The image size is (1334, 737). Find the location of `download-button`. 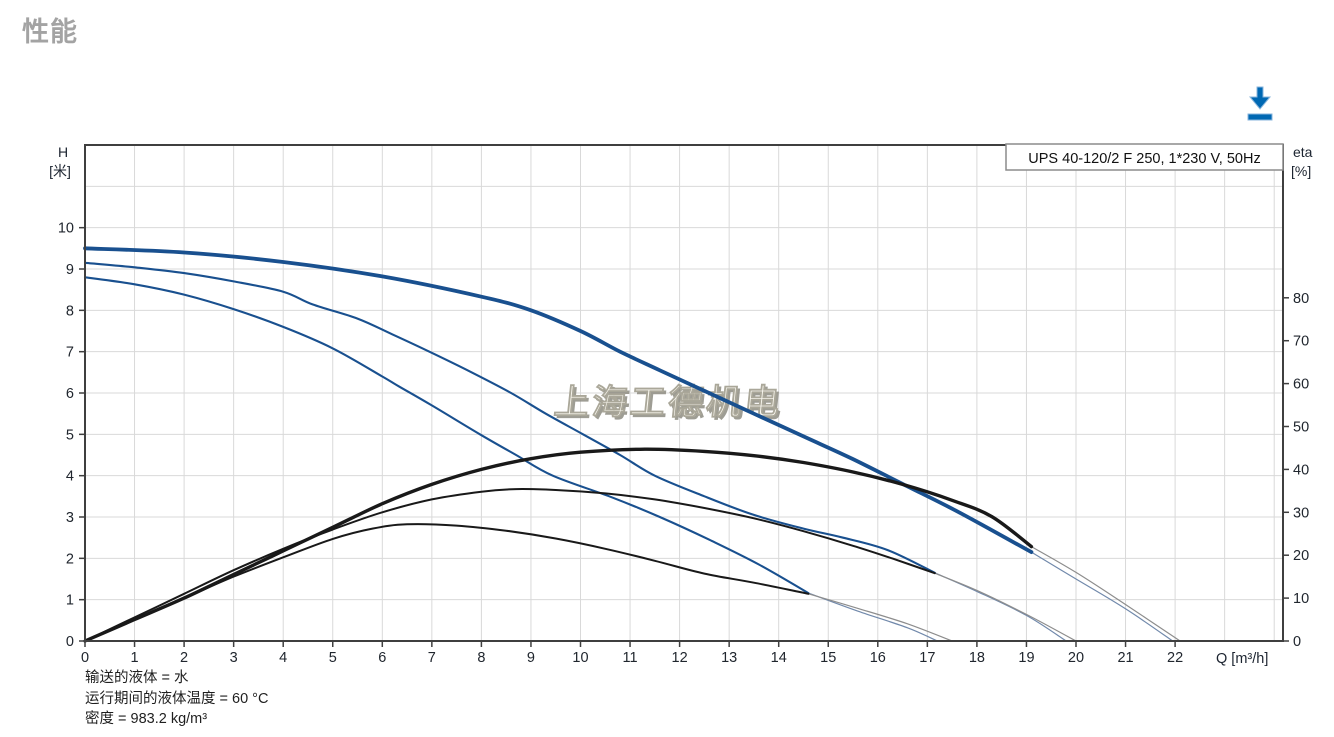

download-button is located at coordinates (1260, 105).